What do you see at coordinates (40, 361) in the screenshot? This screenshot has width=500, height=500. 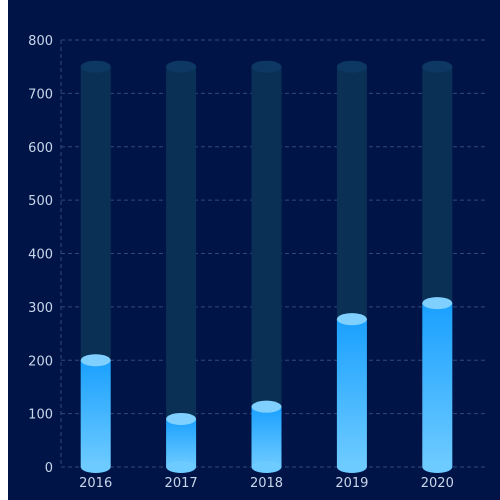 I see `y-tick-label: 200` at bounding box center [40, 361].